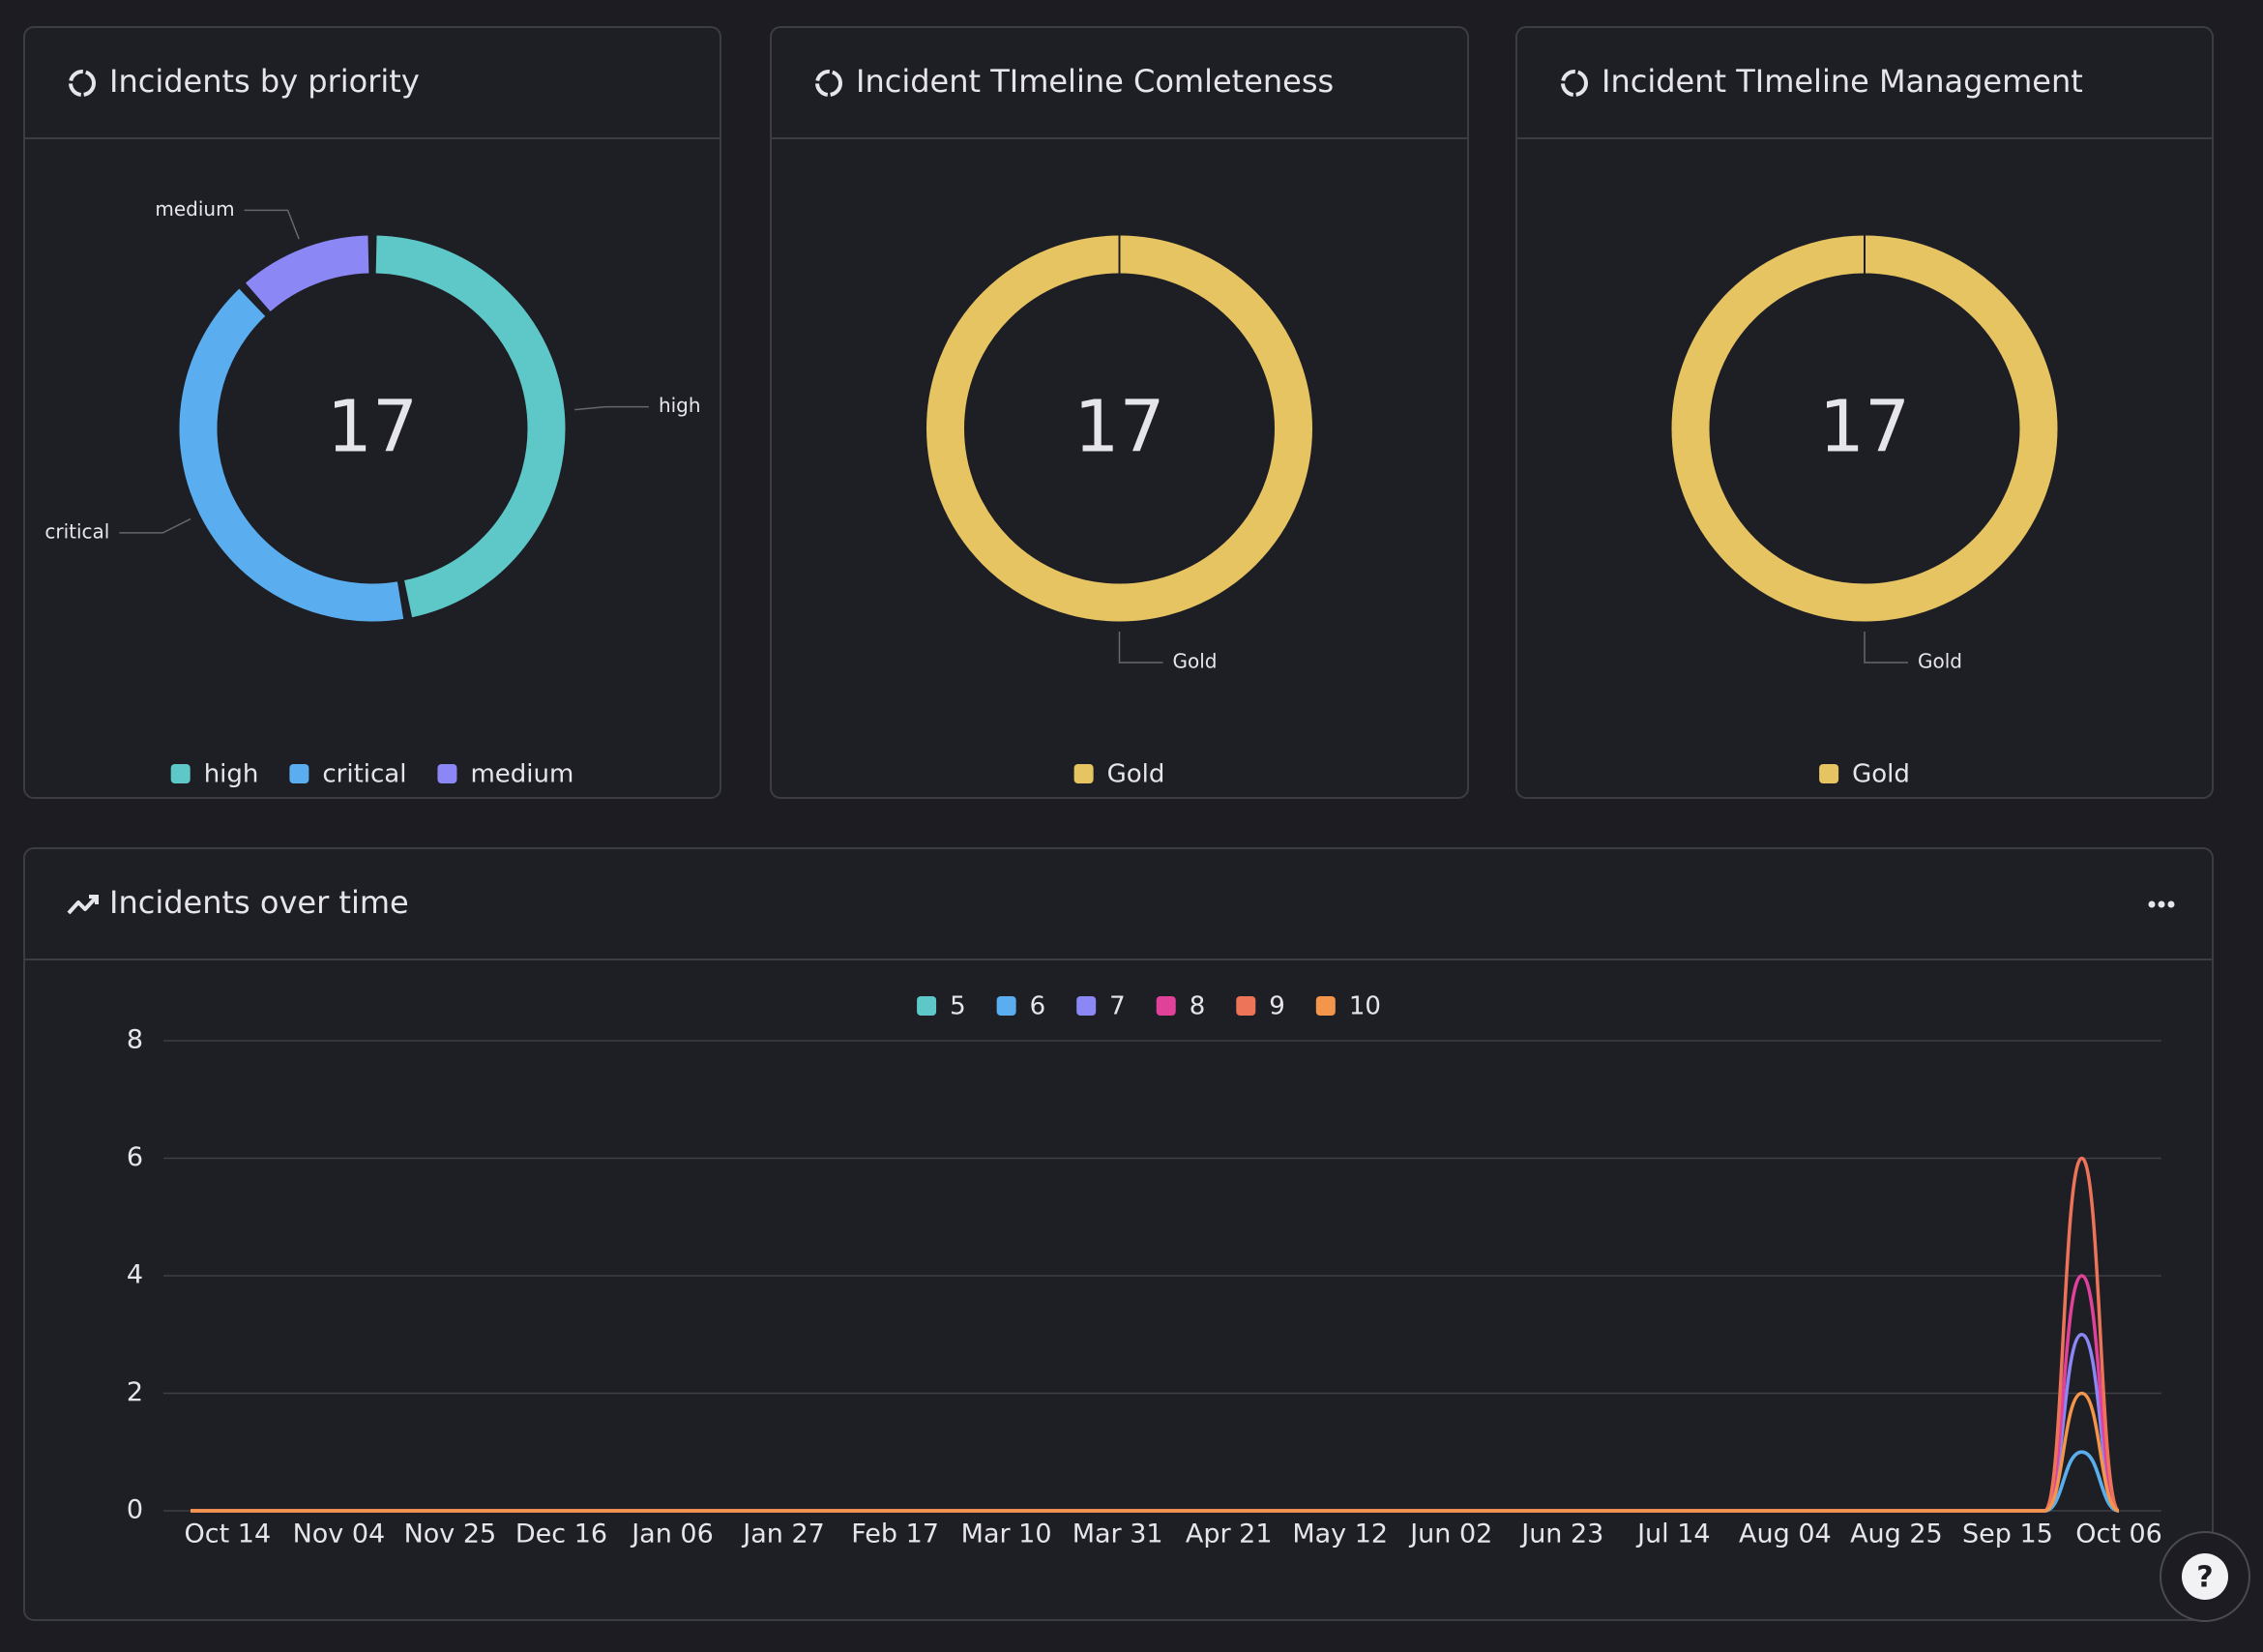 This screenshot has width=2263, height=1652. Describe the element at coordinates (76, 531) in the screenshot. I see `slice-label: critical` at that location.